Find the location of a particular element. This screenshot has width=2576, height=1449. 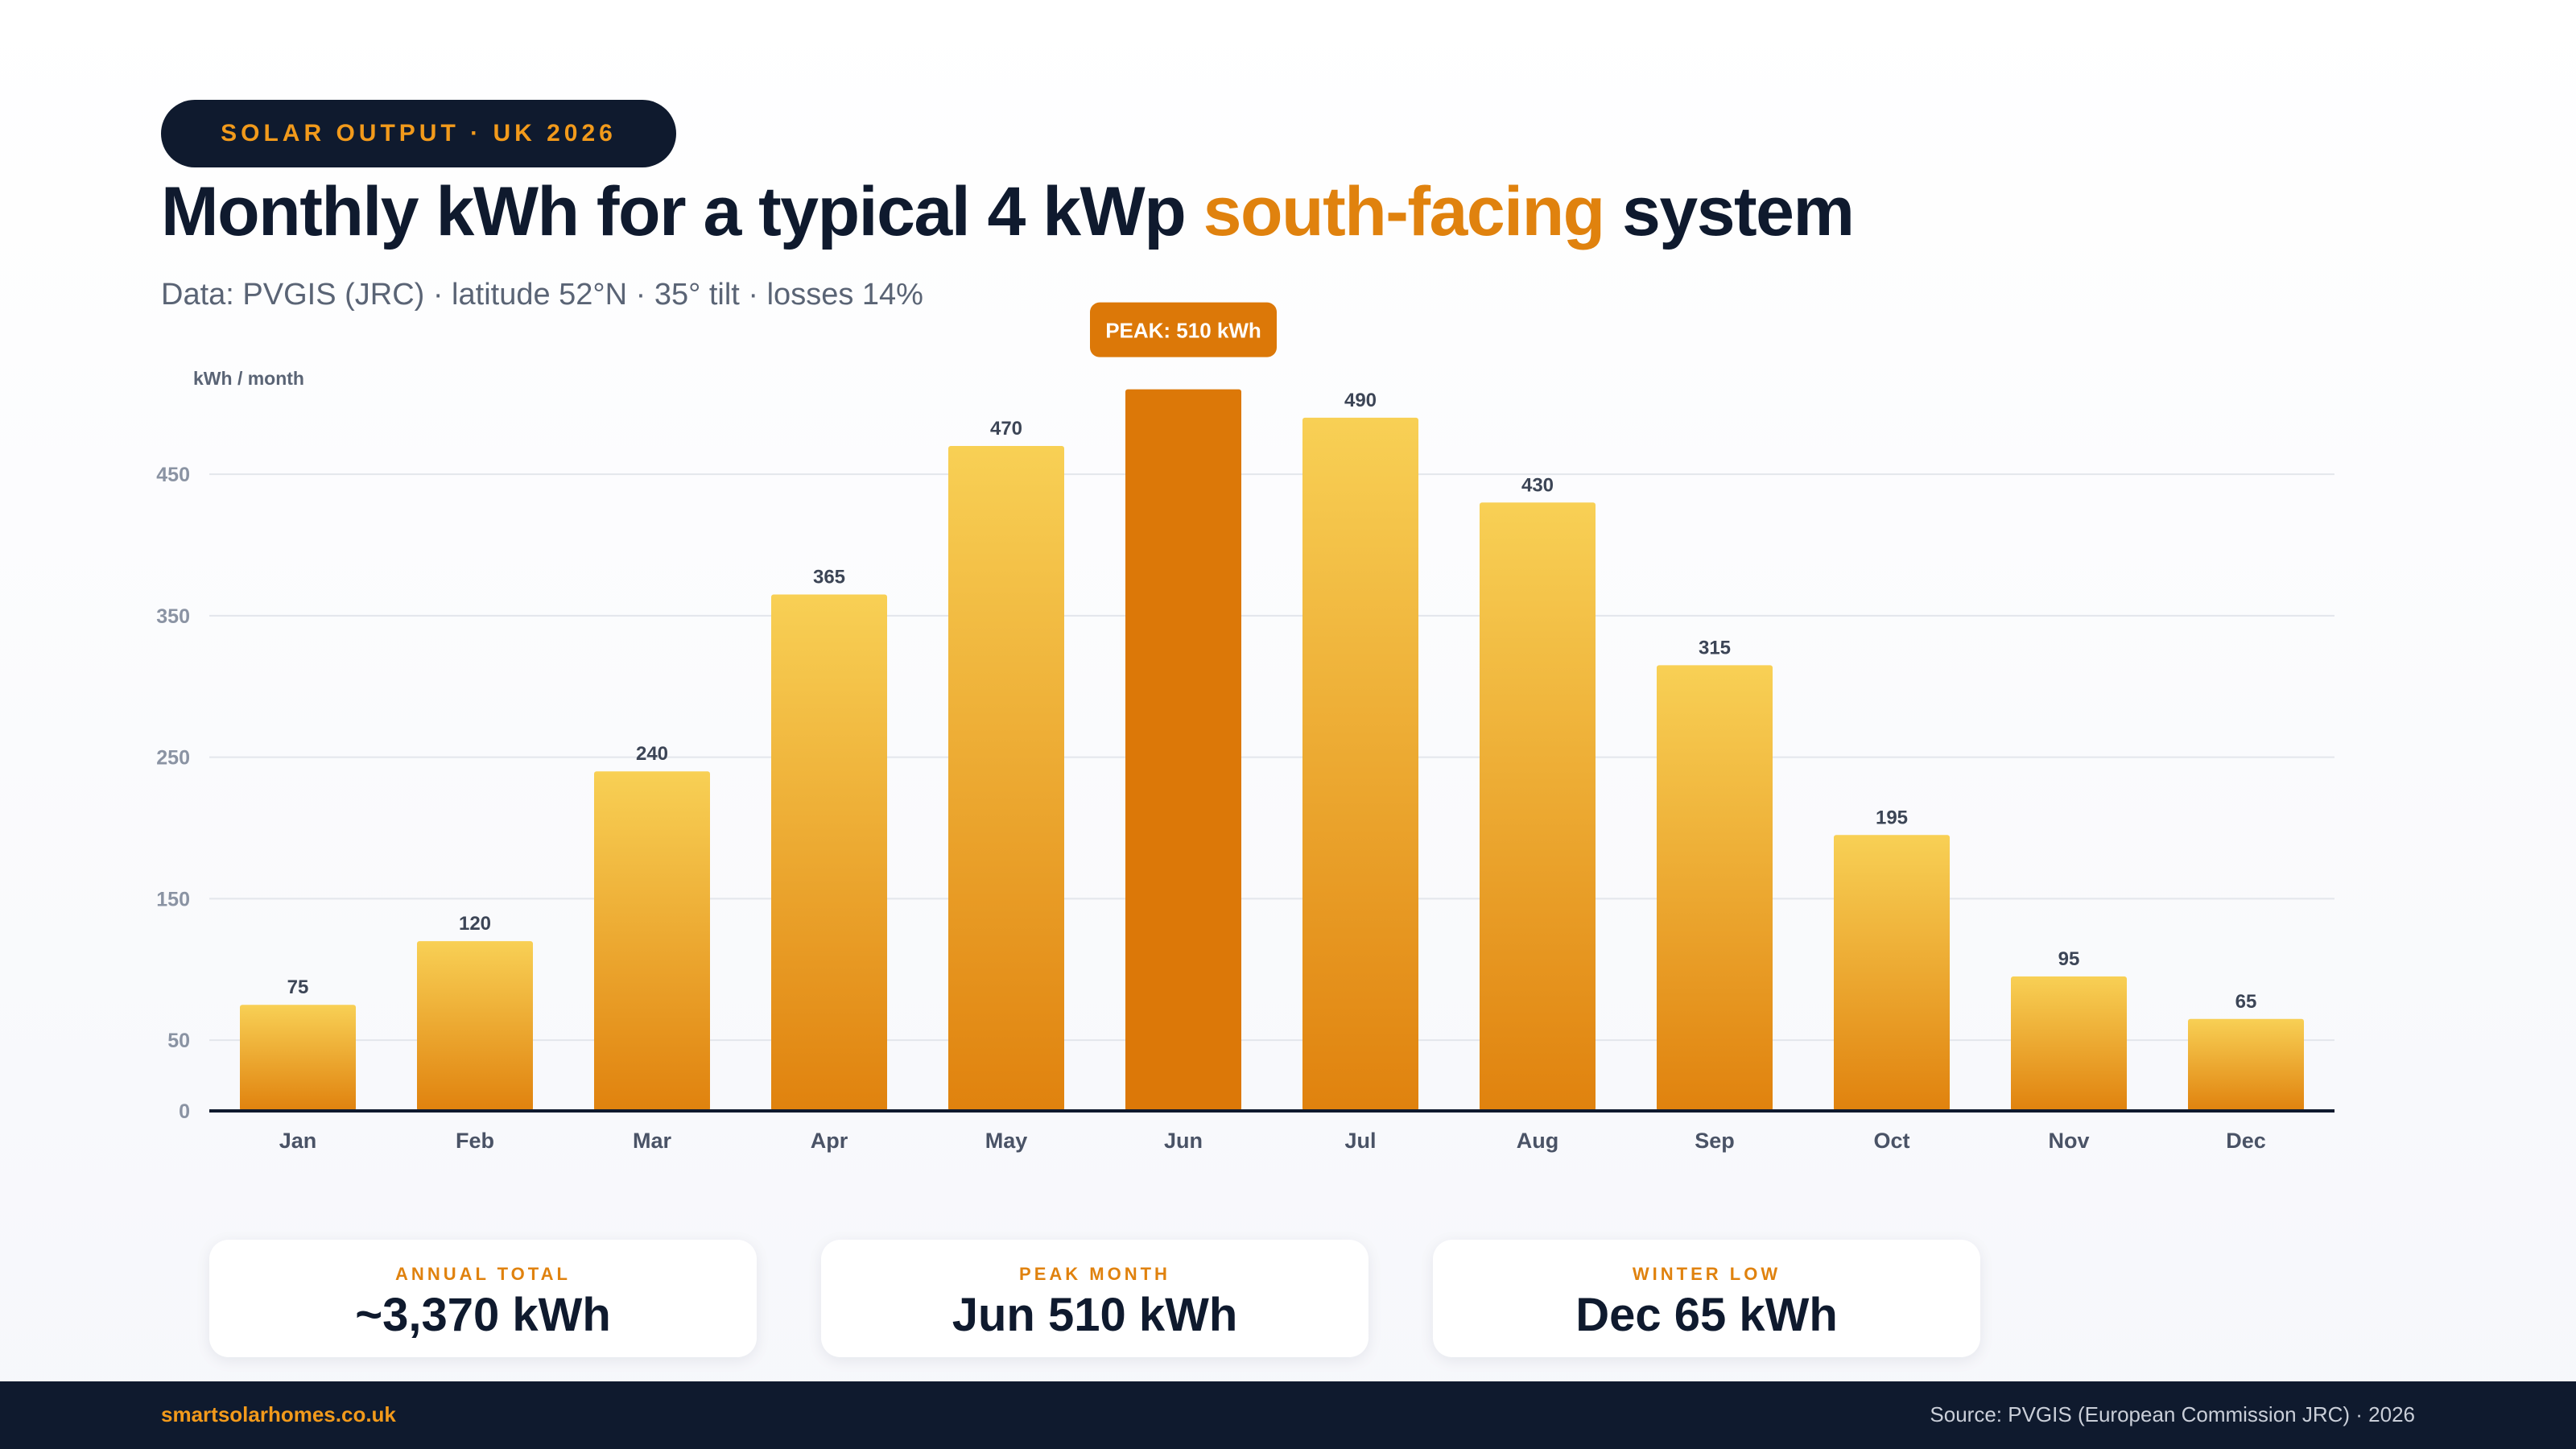

kicker-badge: SOLAR OUTPUT · UK 2026 is located at coordinates (418, 133).